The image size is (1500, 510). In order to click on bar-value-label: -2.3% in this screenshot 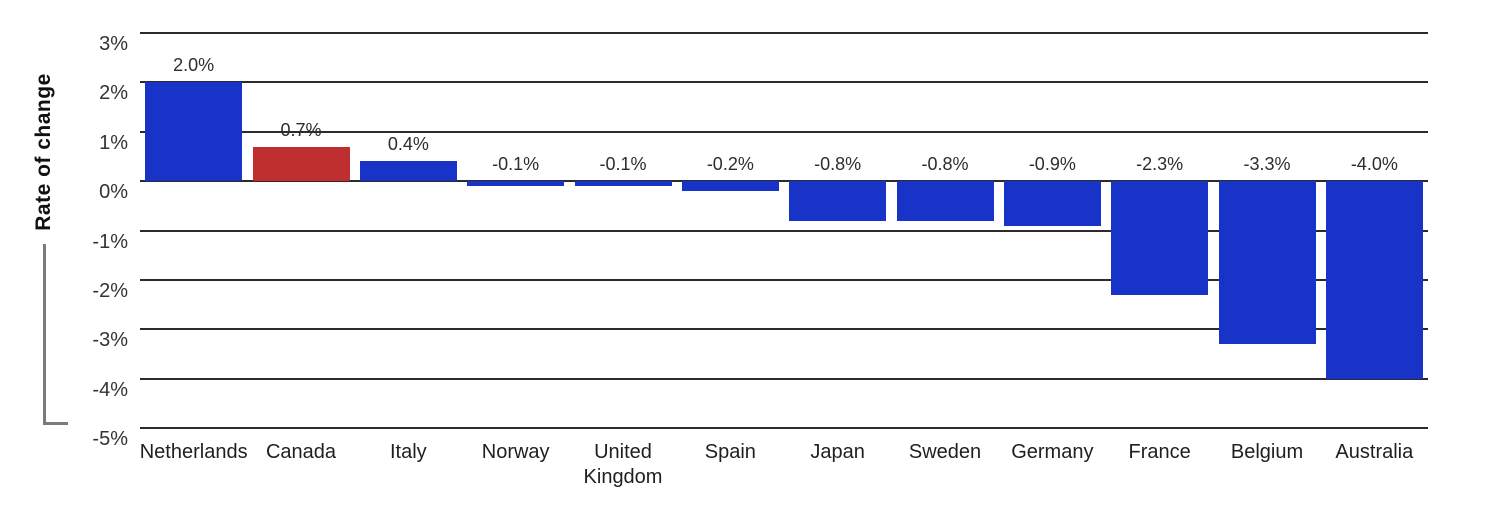, I will do `click(1160, 164)`.